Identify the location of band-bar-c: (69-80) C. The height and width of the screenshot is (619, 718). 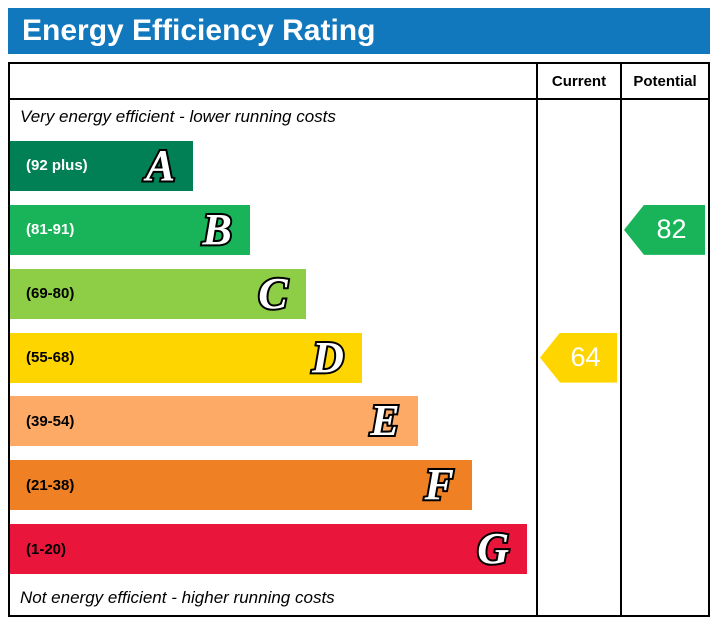
(158, 293).